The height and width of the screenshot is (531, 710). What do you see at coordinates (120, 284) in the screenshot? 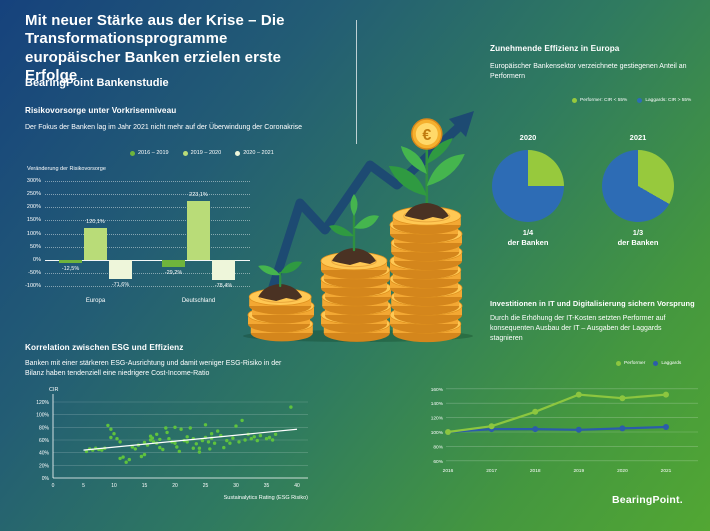
I see `bar-value-label: -71,6%` at bounding box center [120, 284].